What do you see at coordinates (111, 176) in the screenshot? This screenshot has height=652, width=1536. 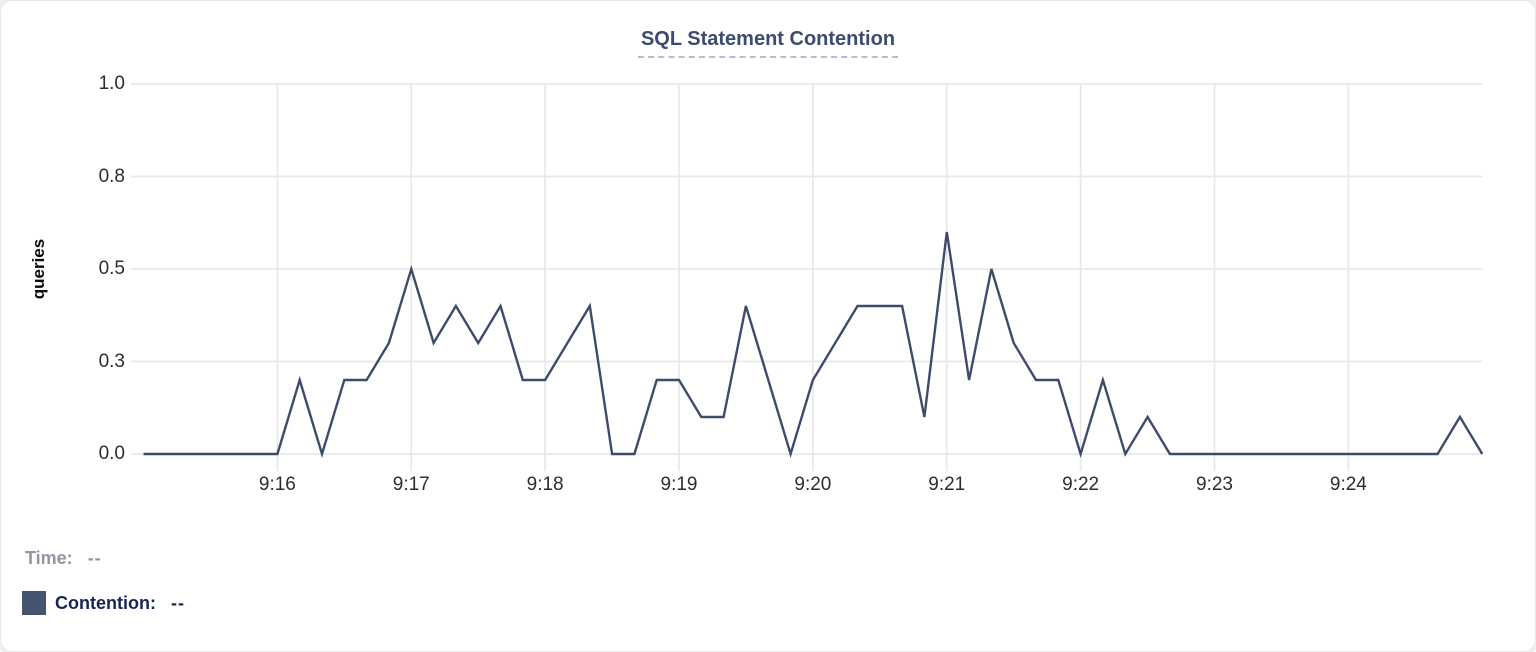 I see `y-tick-label: 0.8` at bounding box center [111, 176].